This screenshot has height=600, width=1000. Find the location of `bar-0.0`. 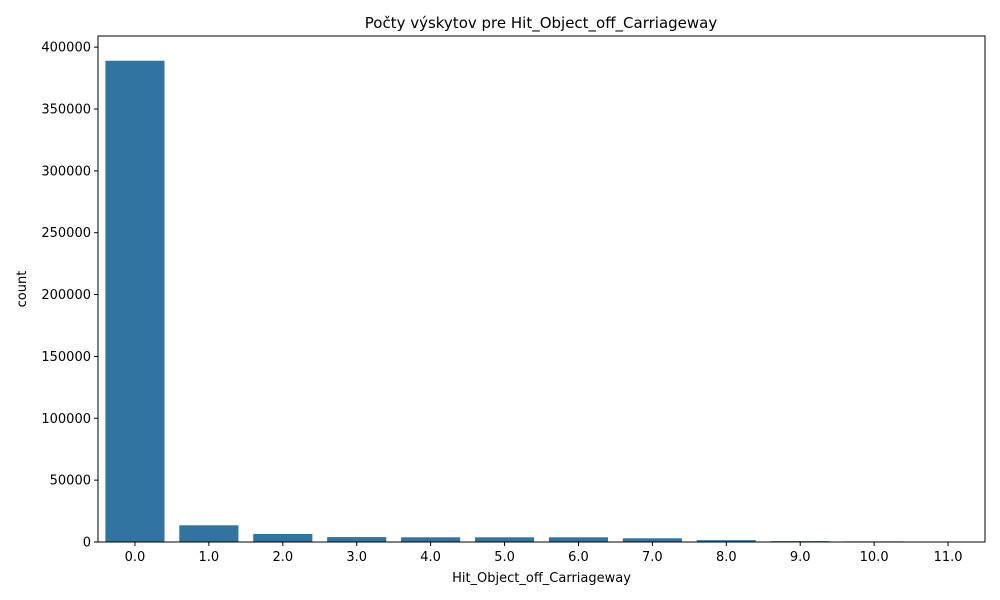

bar-0.0 is located at coordinates (135, 301).